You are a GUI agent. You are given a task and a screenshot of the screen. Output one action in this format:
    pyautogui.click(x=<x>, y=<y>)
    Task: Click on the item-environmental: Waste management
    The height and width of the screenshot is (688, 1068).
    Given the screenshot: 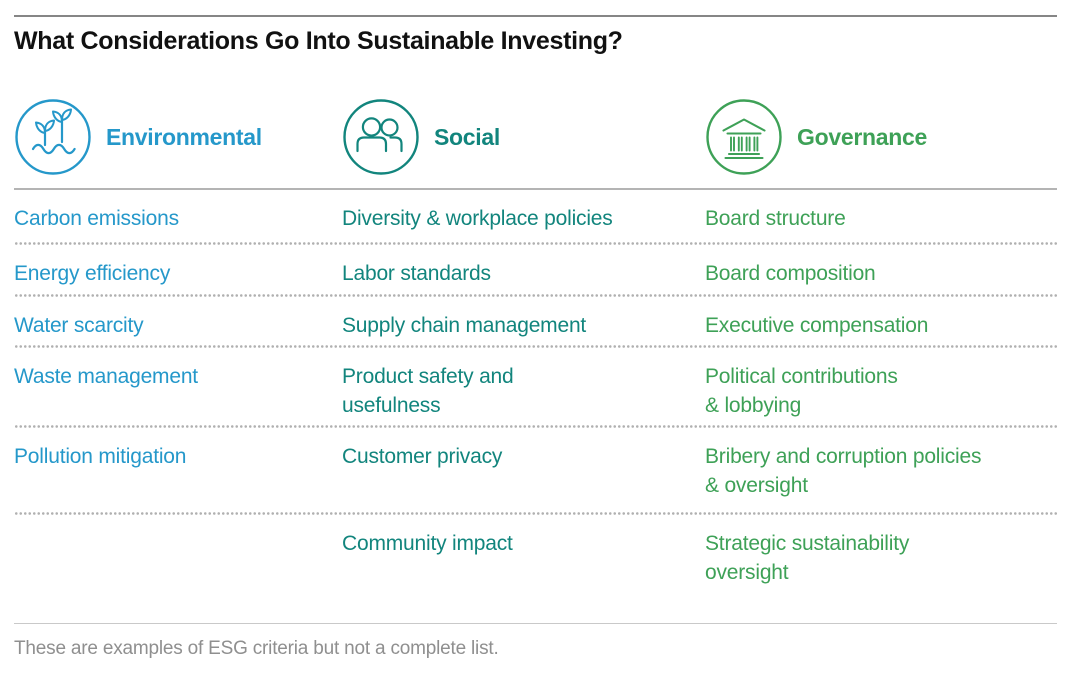 What is the action you would take?
    pyautogui.click(x=106, y=376)
    